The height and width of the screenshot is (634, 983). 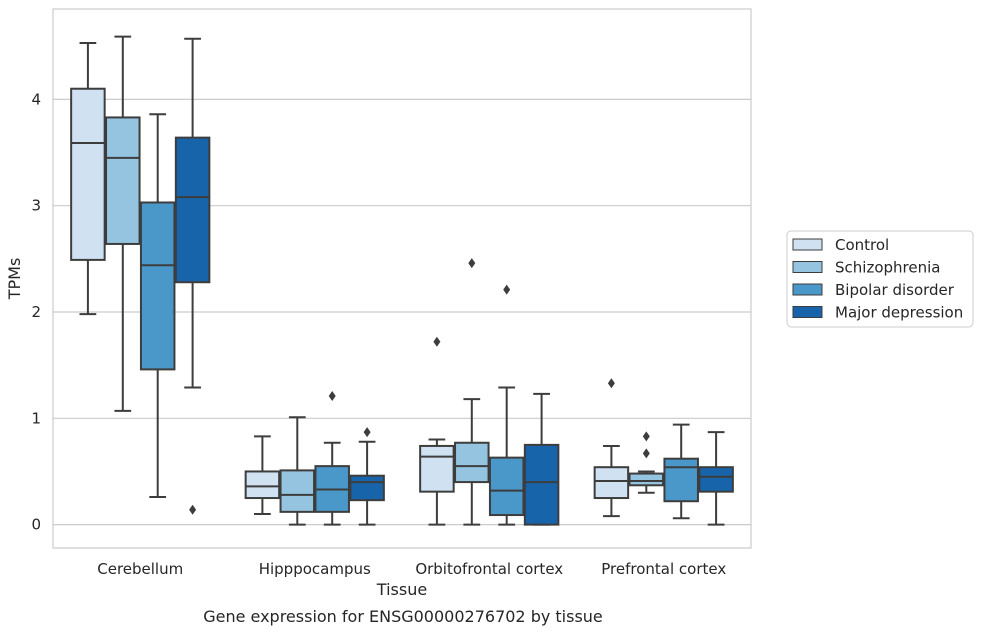 What do you see at coordinates (14, 279) in the screenshot?
I see `y-axis-label: TPMs` at bounding box center [14, 279].